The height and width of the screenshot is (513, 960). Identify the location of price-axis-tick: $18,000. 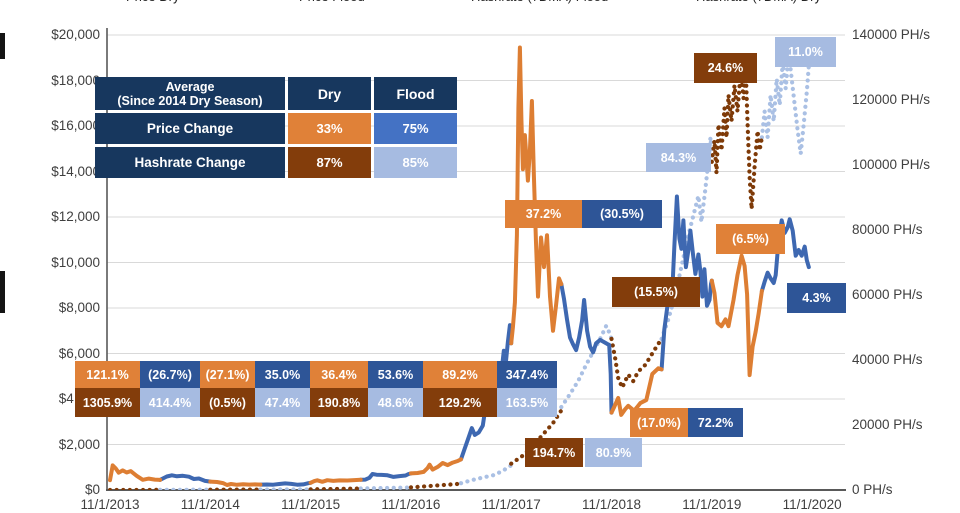
(50, 81).